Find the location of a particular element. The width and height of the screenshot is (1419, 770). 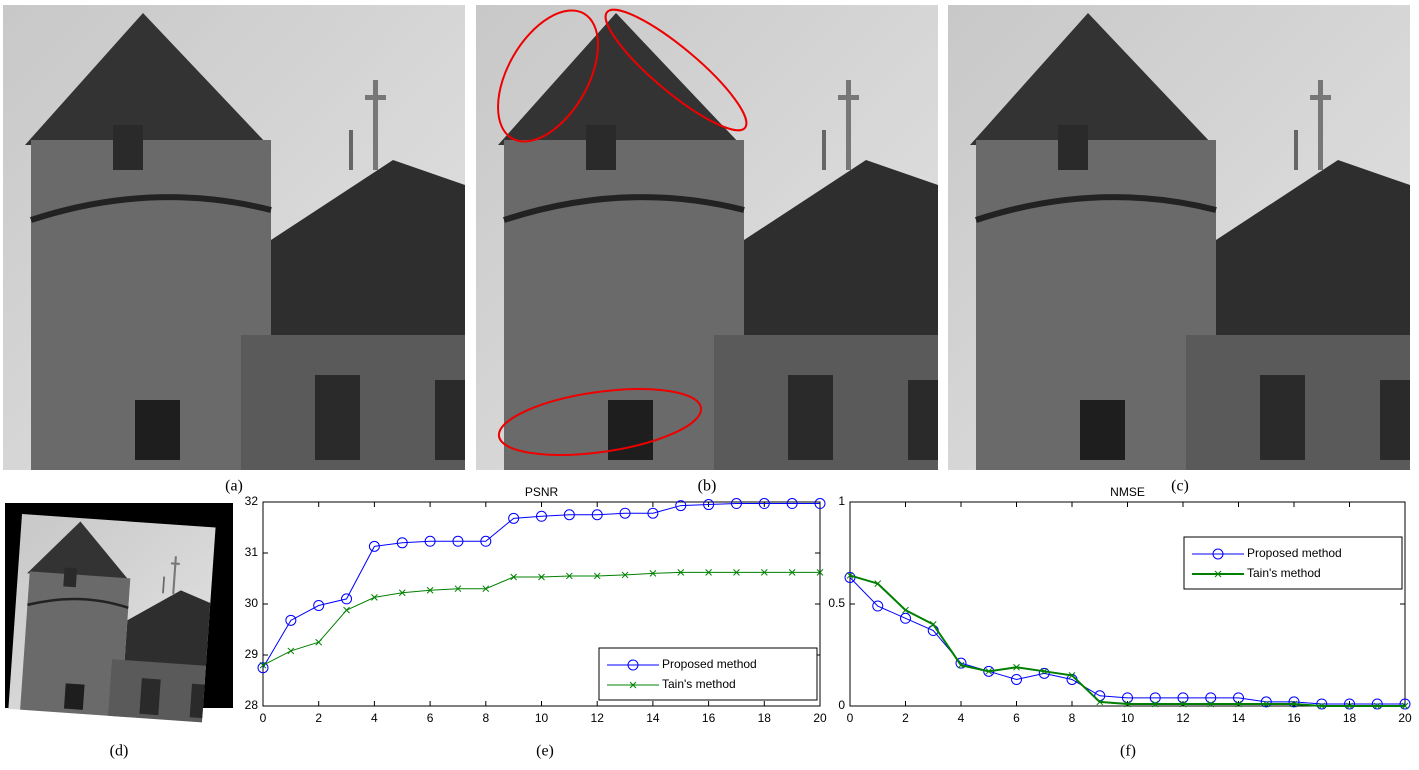

plot-area is located at coordinates (1127, 604).